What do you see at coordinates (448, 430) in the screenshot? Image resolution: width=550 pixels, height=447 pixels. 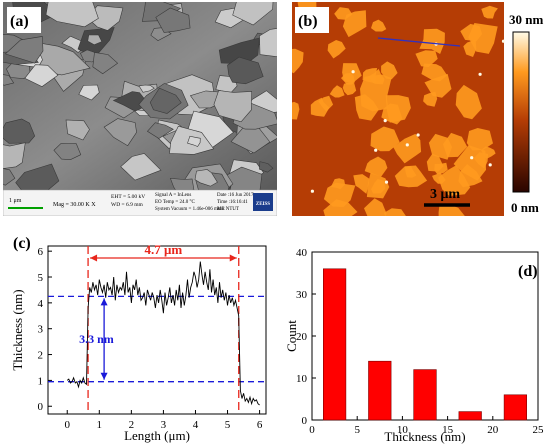 I see `x-tick-label: 15` at bounding box center [448, 430].